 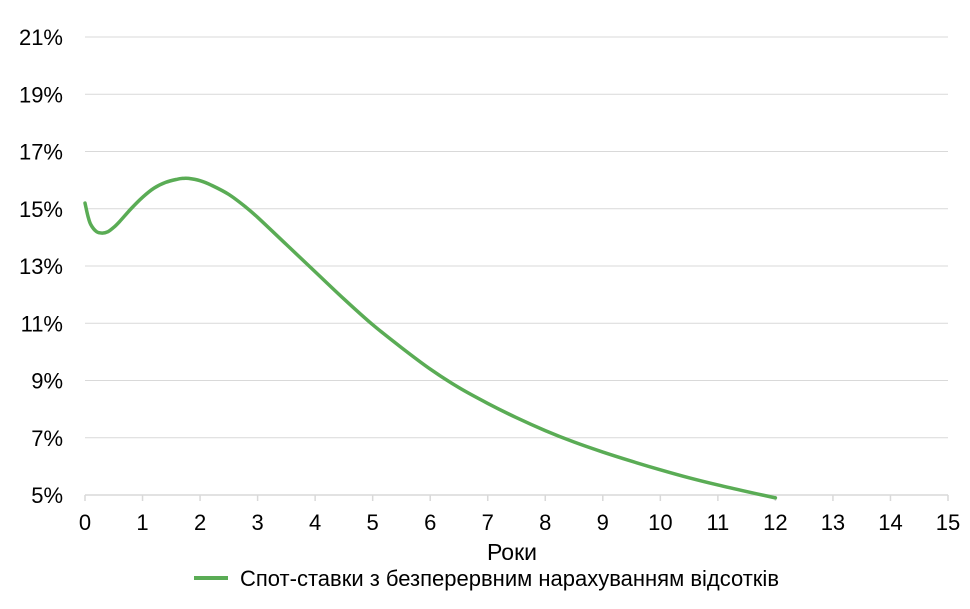 What do you see at coordinates (41, 37) in the screenshot?
I see `y-tick-label: 21%` at bounding box center [41, 37].